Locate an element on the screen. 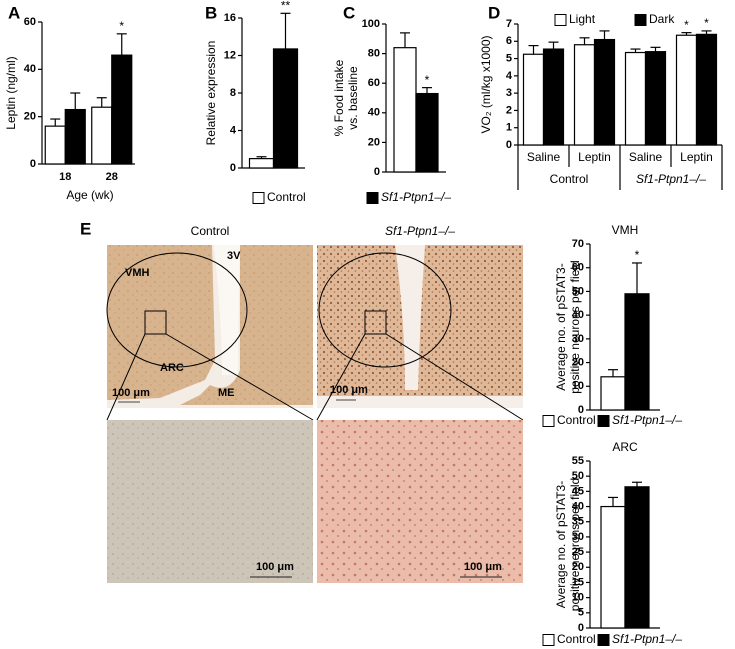 The image size is (735, 649). region-label: 3V is located at coordinates (234, 256).